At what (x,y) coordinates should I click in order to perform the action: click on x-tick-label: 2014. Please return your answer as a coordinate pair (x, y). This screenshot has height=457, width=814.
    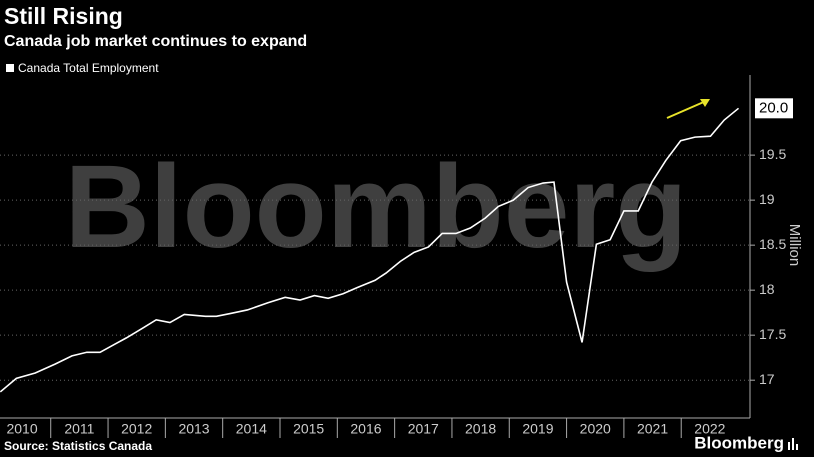
    Looking at the image, I should click on (251, 429).